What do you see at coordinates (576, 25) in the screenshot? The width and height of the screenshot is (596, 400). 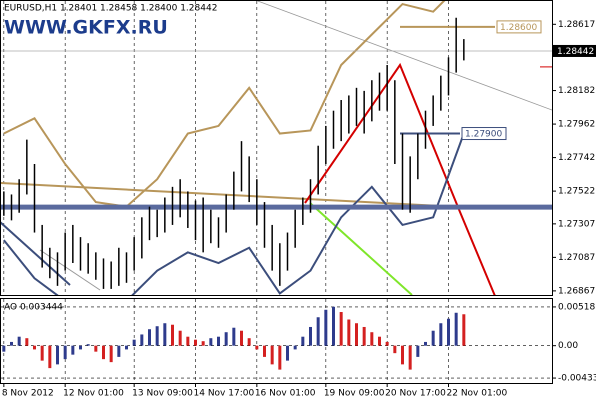 I see `y-tick-label: 1.28617` at bounding box center [576, 25].